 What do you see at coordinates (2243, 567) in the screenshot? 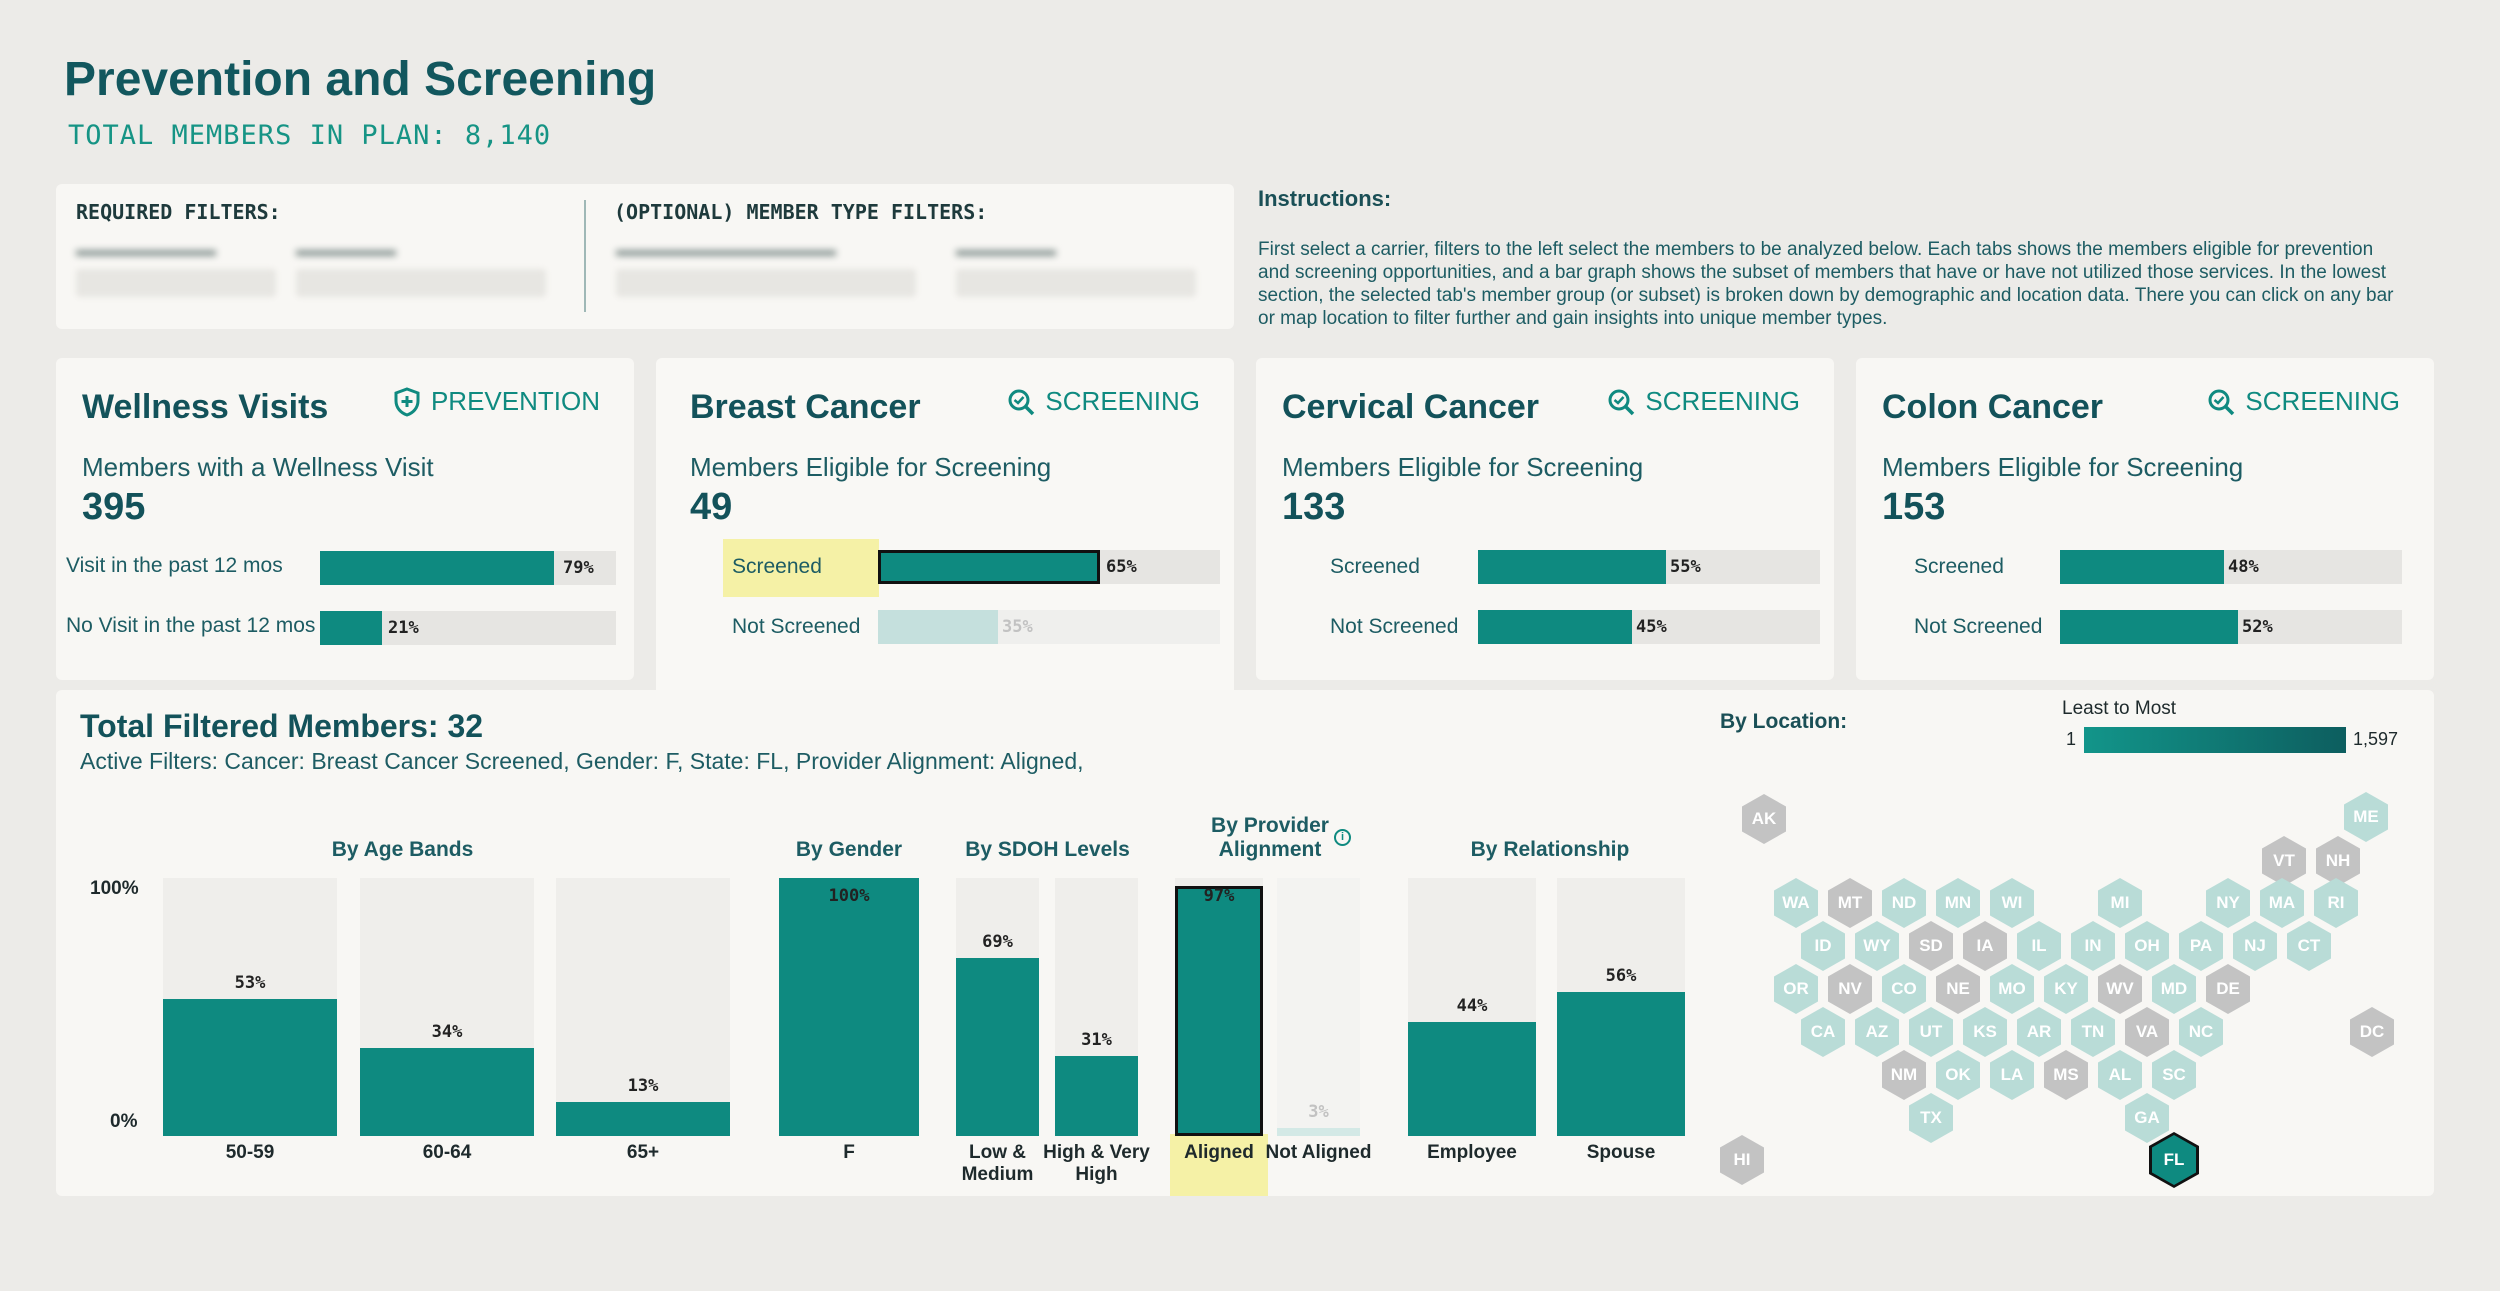
I see `bar-pct: 48%` at bounding box center [2243, 567].